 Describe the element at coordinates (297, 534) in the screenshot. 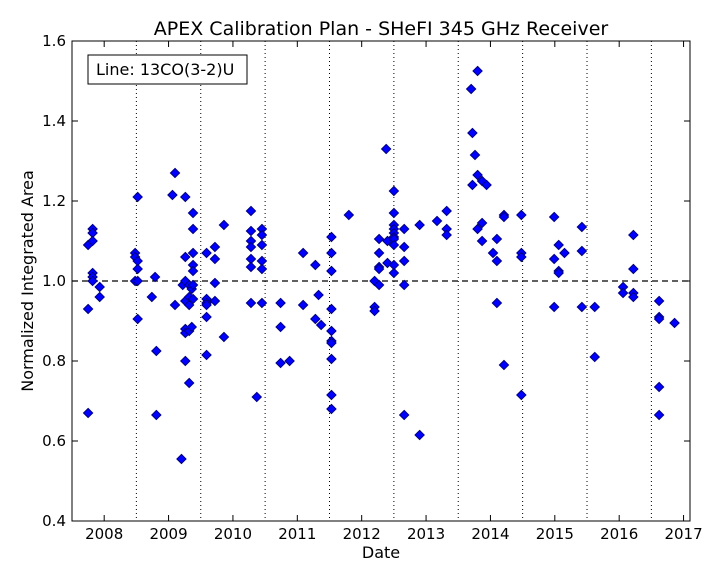

I see `x-tick-label: 2011` at that location.